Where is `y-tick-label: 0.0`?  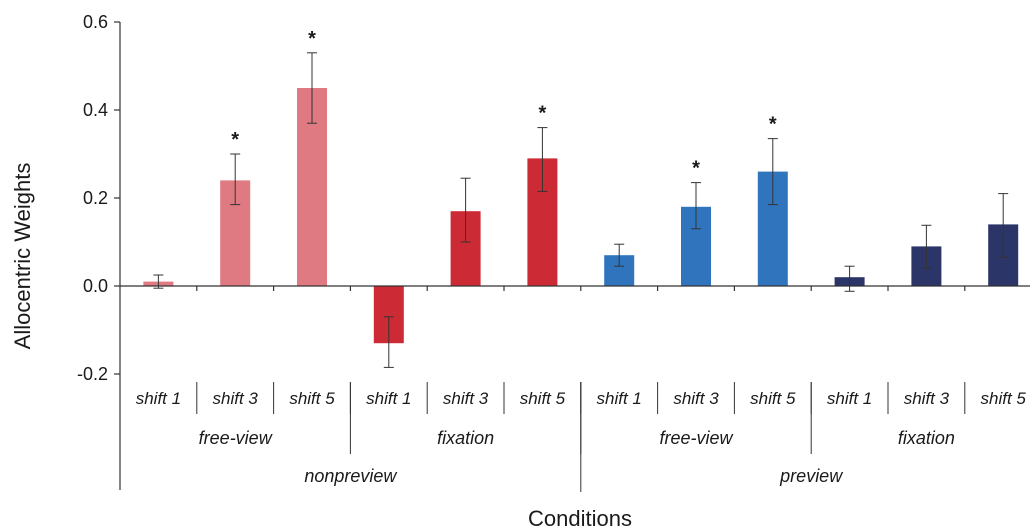 y-tick-label: 0.0 is located at coordinates (95, 286).